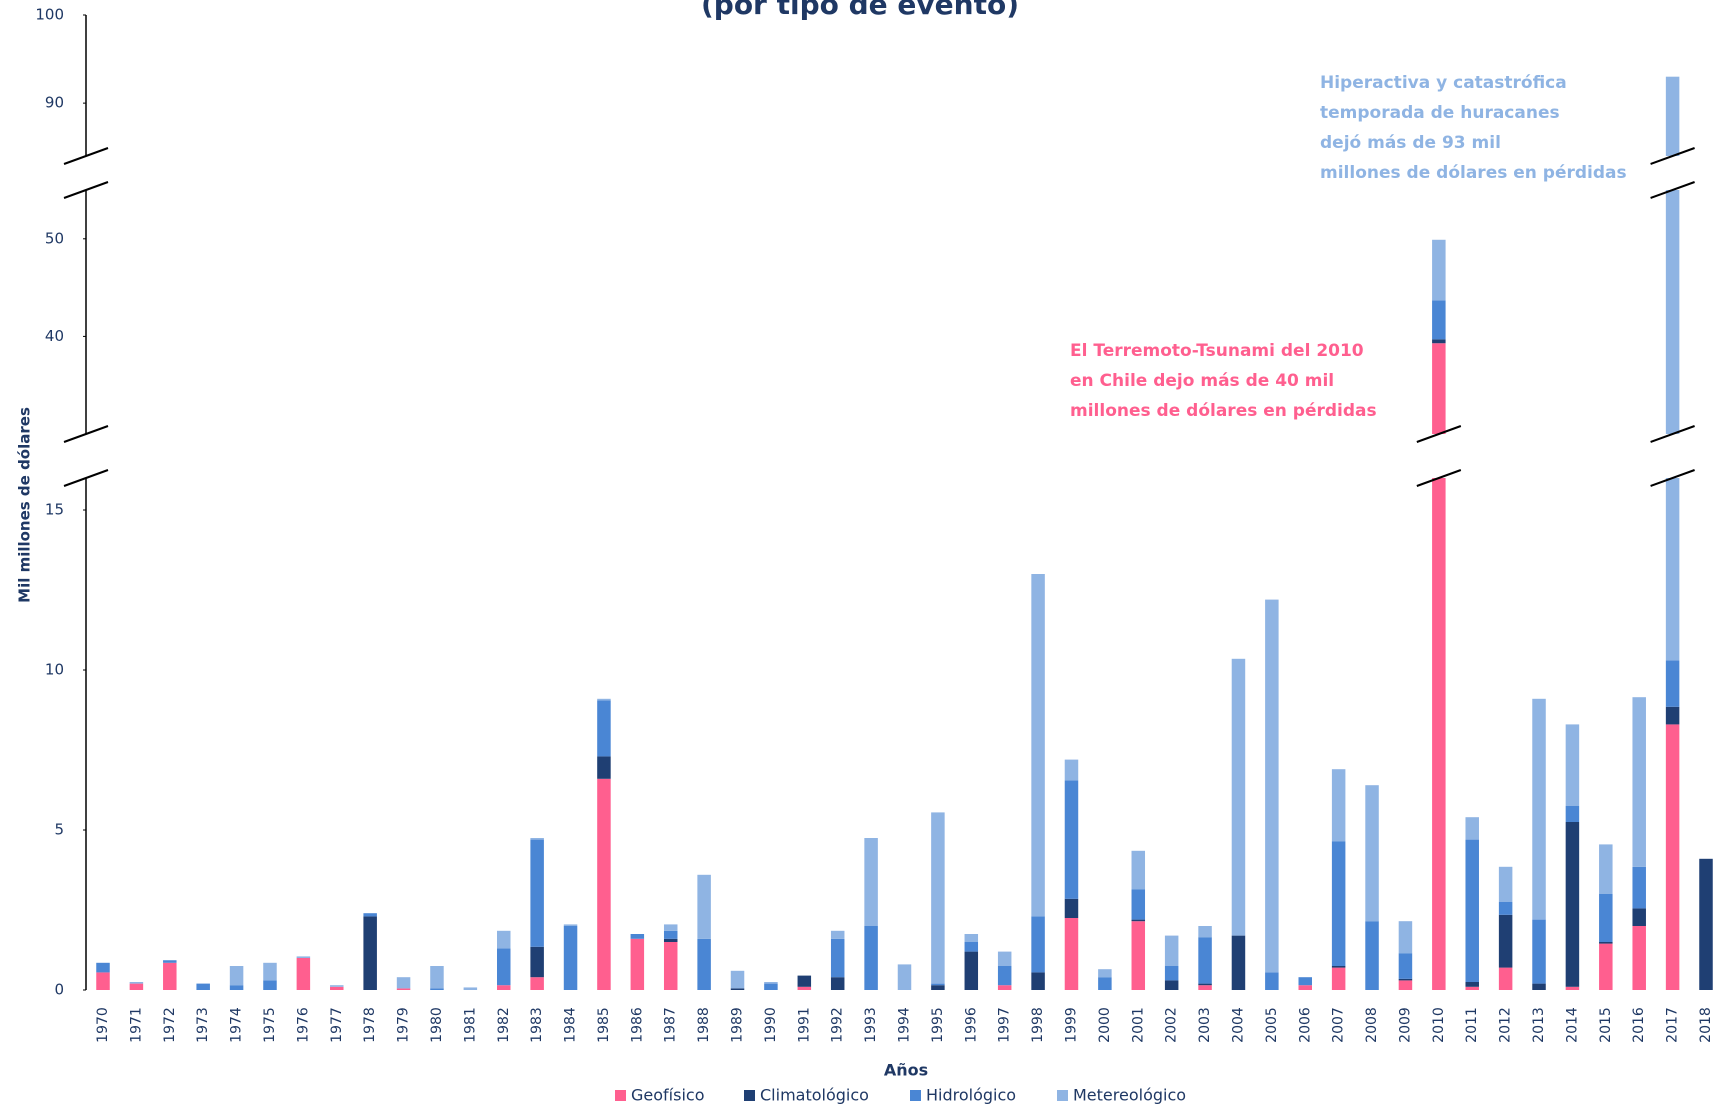  What do you see at coordinates (59, 830) in the screenshot?
I see `y-tick-label: 5` at bounding box center [59, 830].